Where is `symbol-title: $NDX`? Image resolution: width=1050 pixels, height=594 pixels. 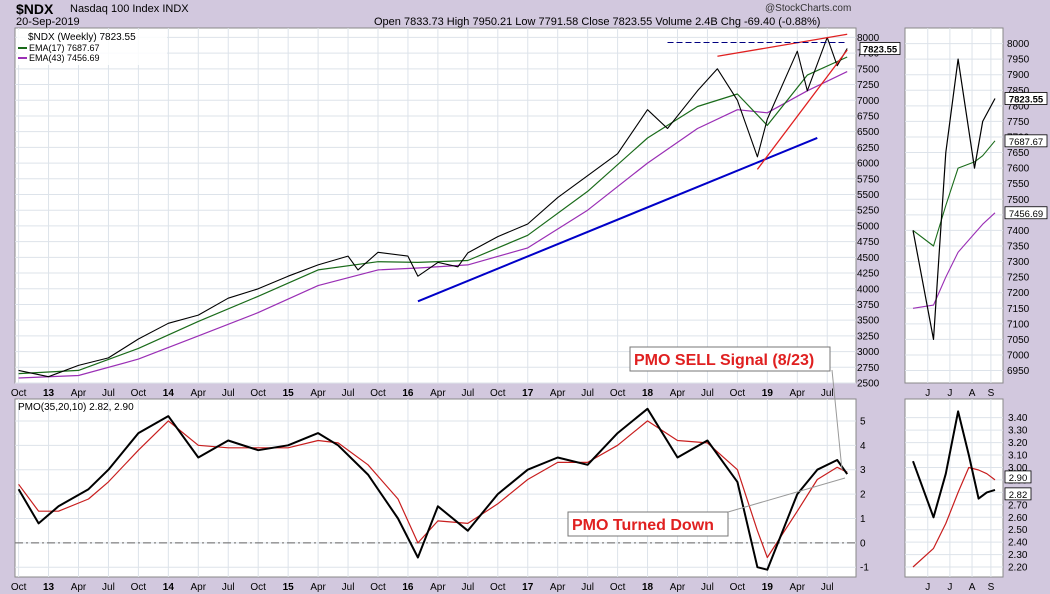 symbol-title: $NDX is located at coordinates (35, 9).